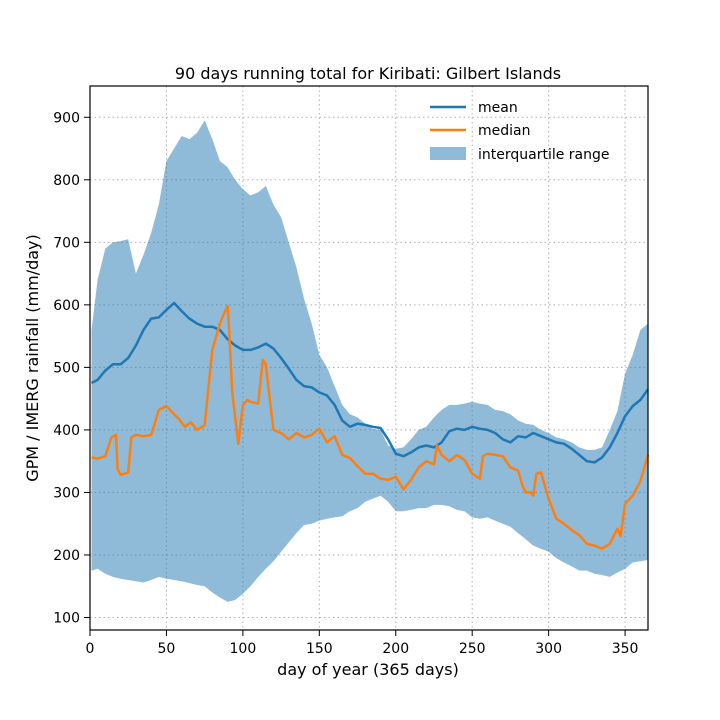 The image size is (720, 720). Describe the element at coordinates (66, 306) in the screenshot. I see `y-tick-label: 600` at that location.